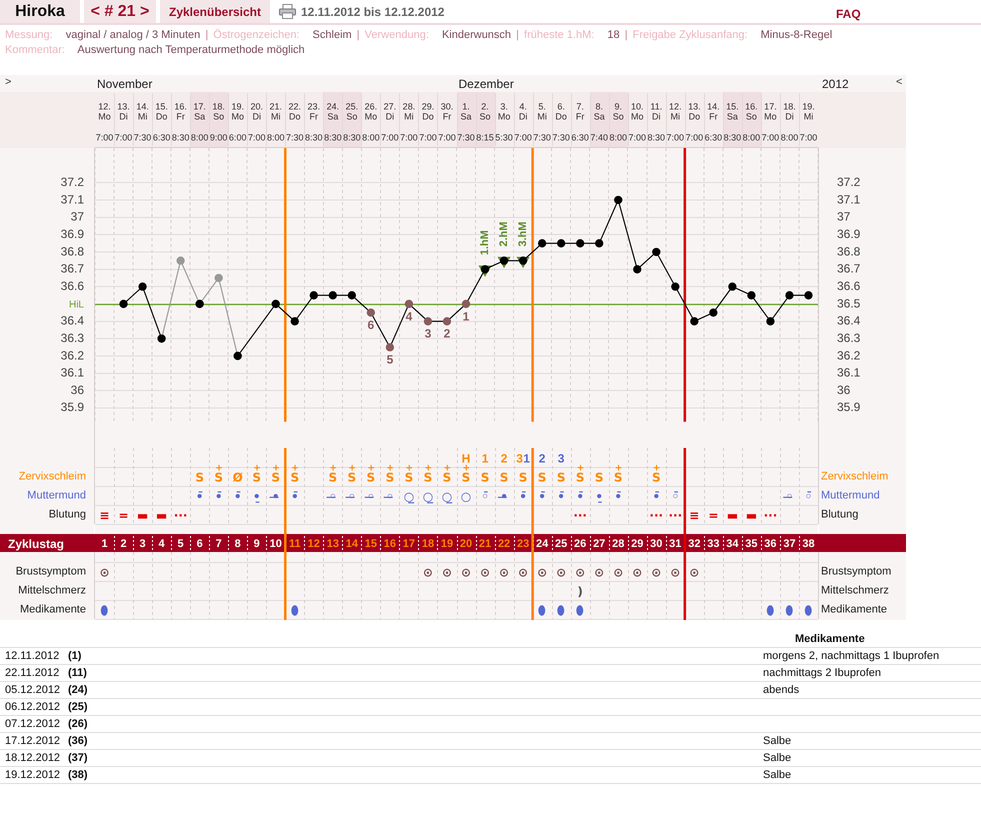  I want to click on x-tick-label: 38, so click(808, 544).